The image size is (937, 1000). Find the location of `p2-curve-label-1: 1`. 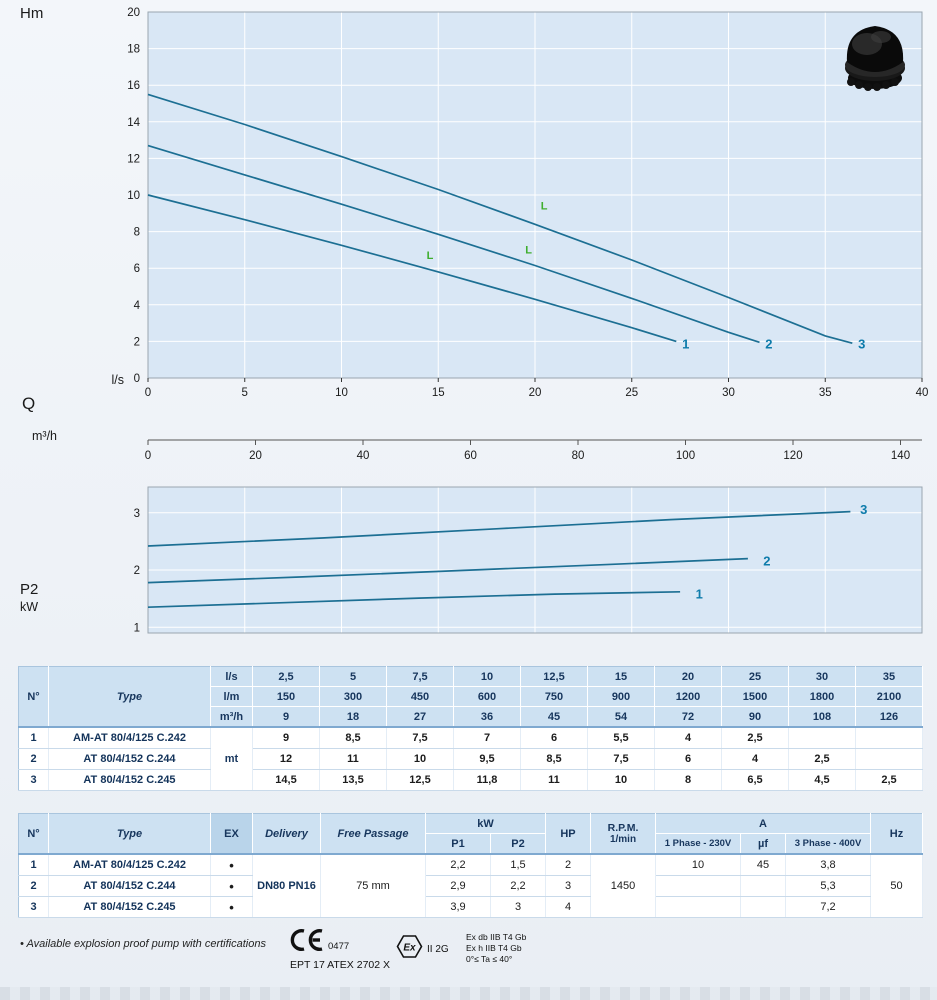

p2-curve-label-1: 1 is located at coordinates (699, 594).